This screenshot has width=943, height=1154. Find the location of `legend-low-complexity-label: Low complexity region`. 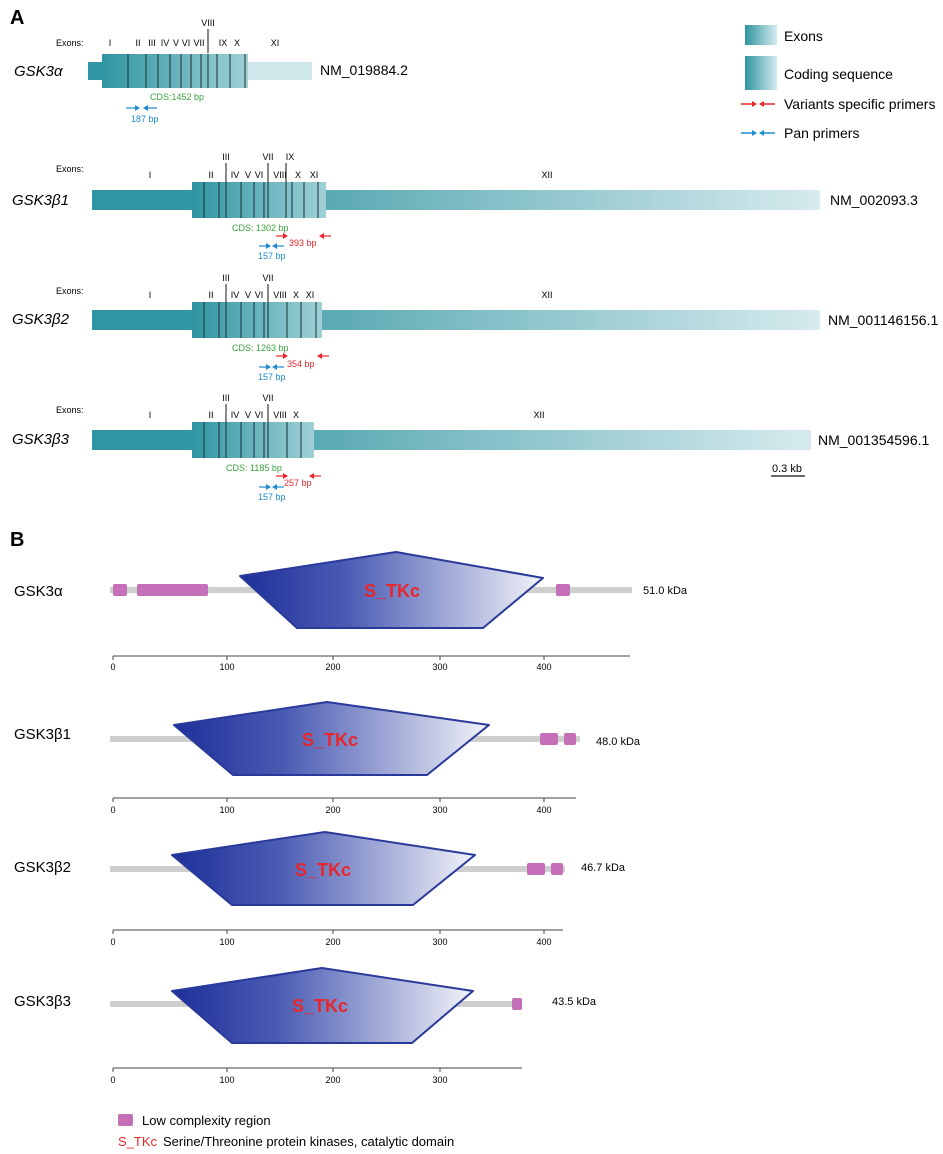

legend-low-complexity-label: Low complexity region is located at coordinates (206, 1120).